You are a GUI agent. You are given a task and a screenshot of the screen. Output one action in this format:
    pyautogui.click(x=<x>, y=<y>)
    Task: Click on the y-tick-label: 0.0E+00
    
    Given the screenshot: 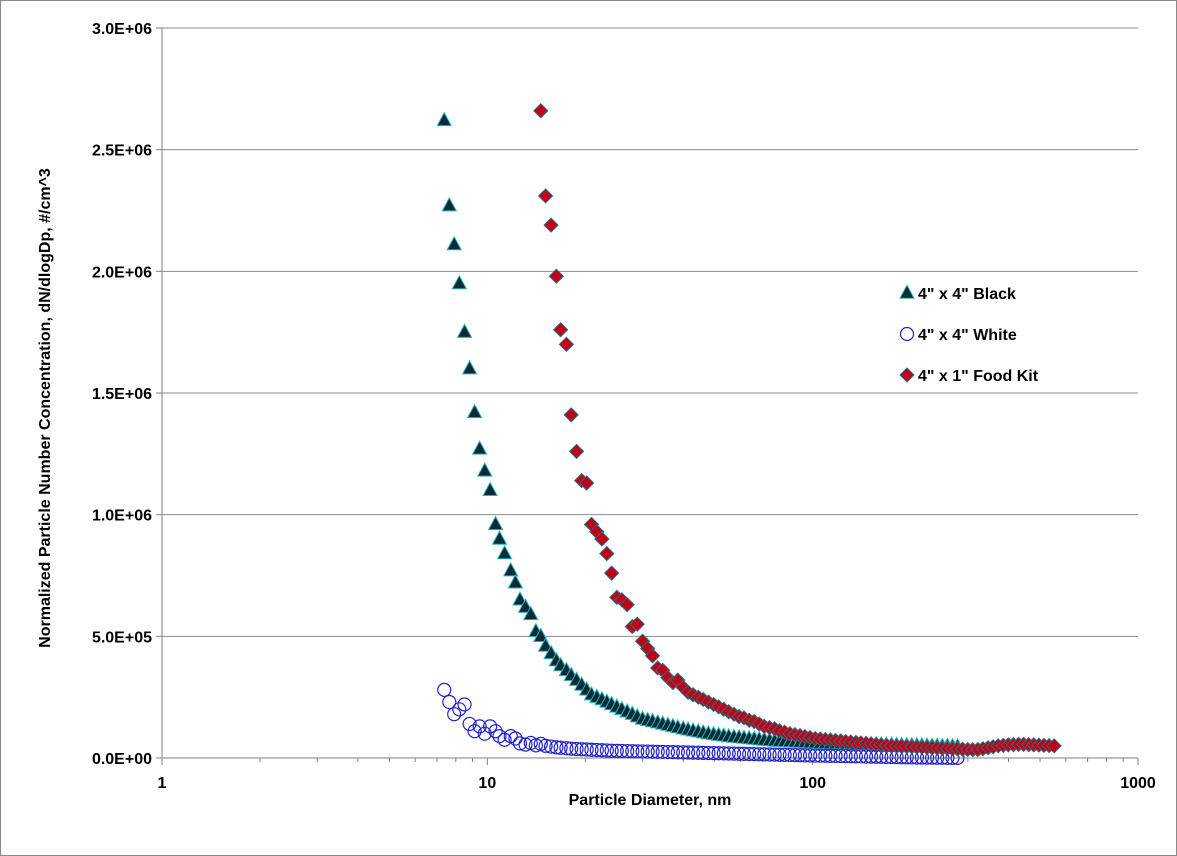 What is the action you would take?
    pyautogui.click(x=122, y=759)
    